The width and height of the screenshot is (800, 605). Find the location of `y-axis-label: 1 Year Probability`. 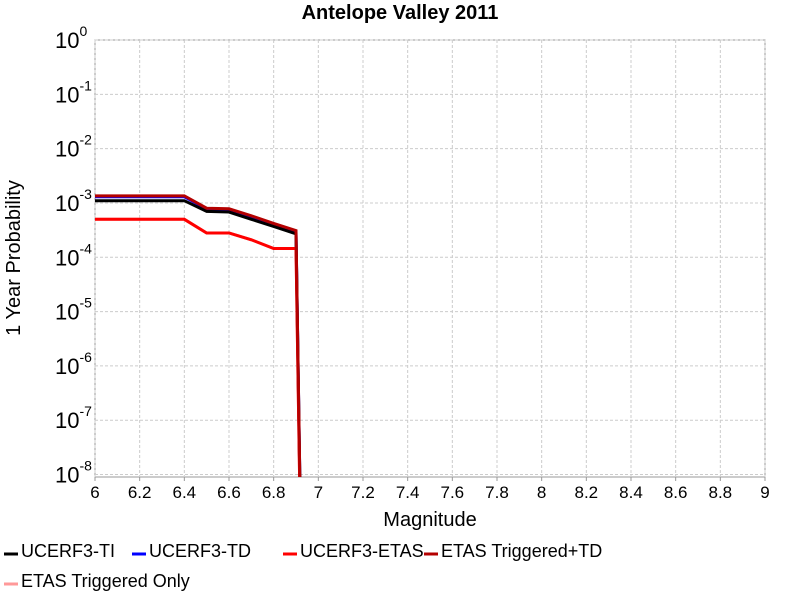

y-axis-label: 1 Year Probability is located at coordinates (14, 258).